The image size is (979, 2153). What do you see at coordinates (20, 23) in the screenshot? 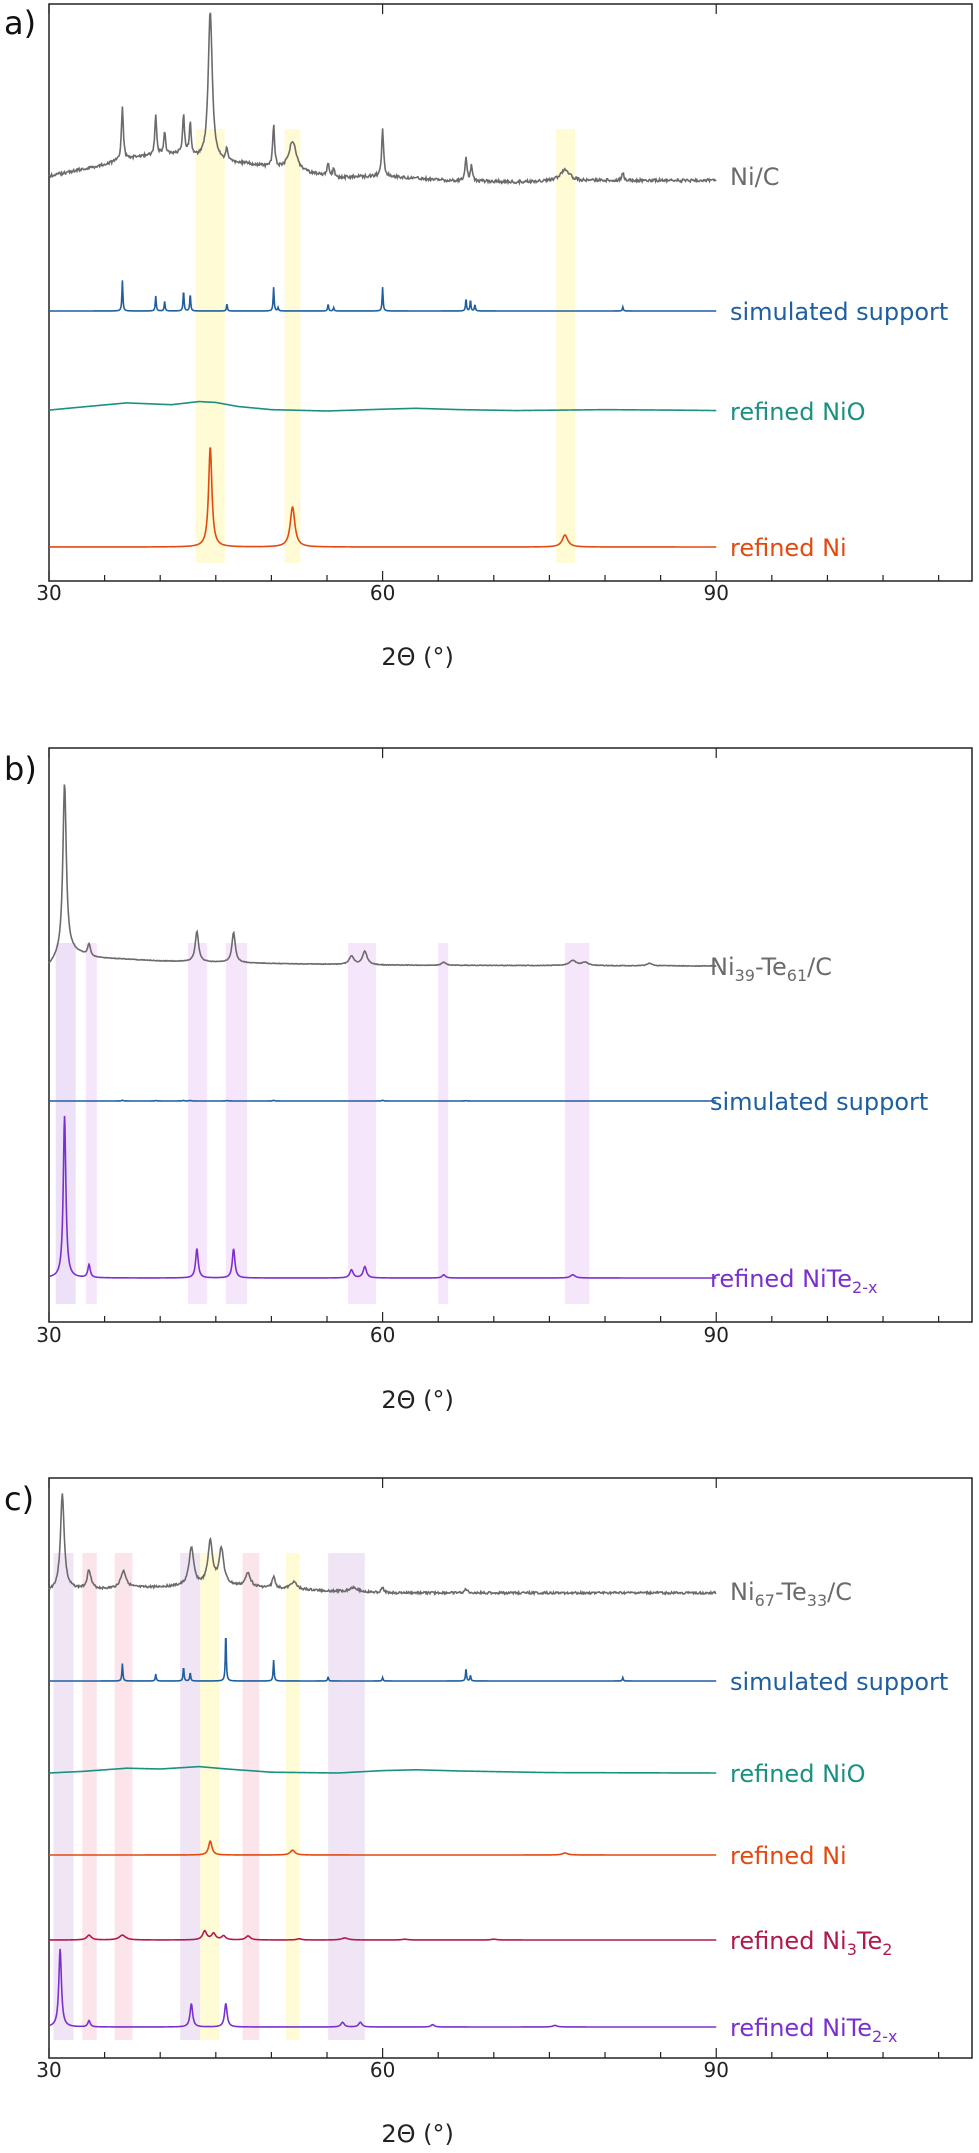
I see `panel-label: a)` at bounding box center [20, 23].